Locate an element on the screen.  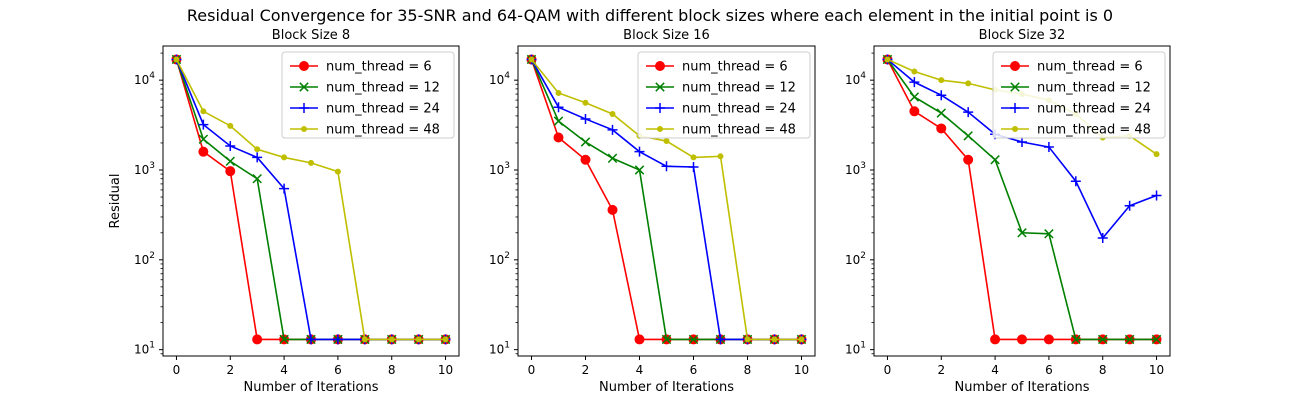
legend-entry: num_thread = 6 is located at coordinates (1072, 67).